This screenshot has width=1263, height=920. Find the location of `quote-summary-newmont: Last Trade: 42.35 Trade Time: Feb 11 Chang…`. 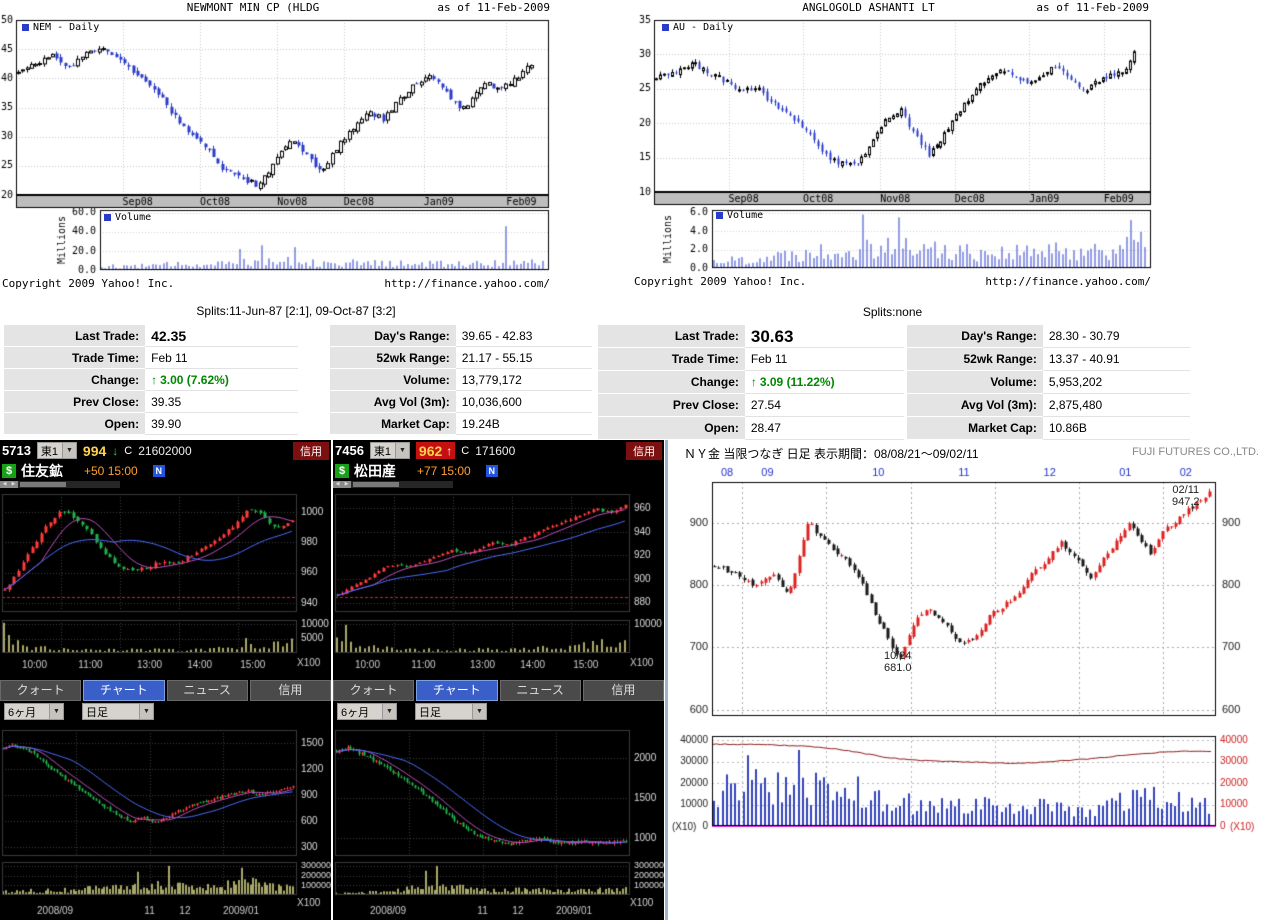

quote-summary-newmont: Last Trade: 42.35 Trade Time: Feb 11 Chang… is located at coordinates (296, 381).